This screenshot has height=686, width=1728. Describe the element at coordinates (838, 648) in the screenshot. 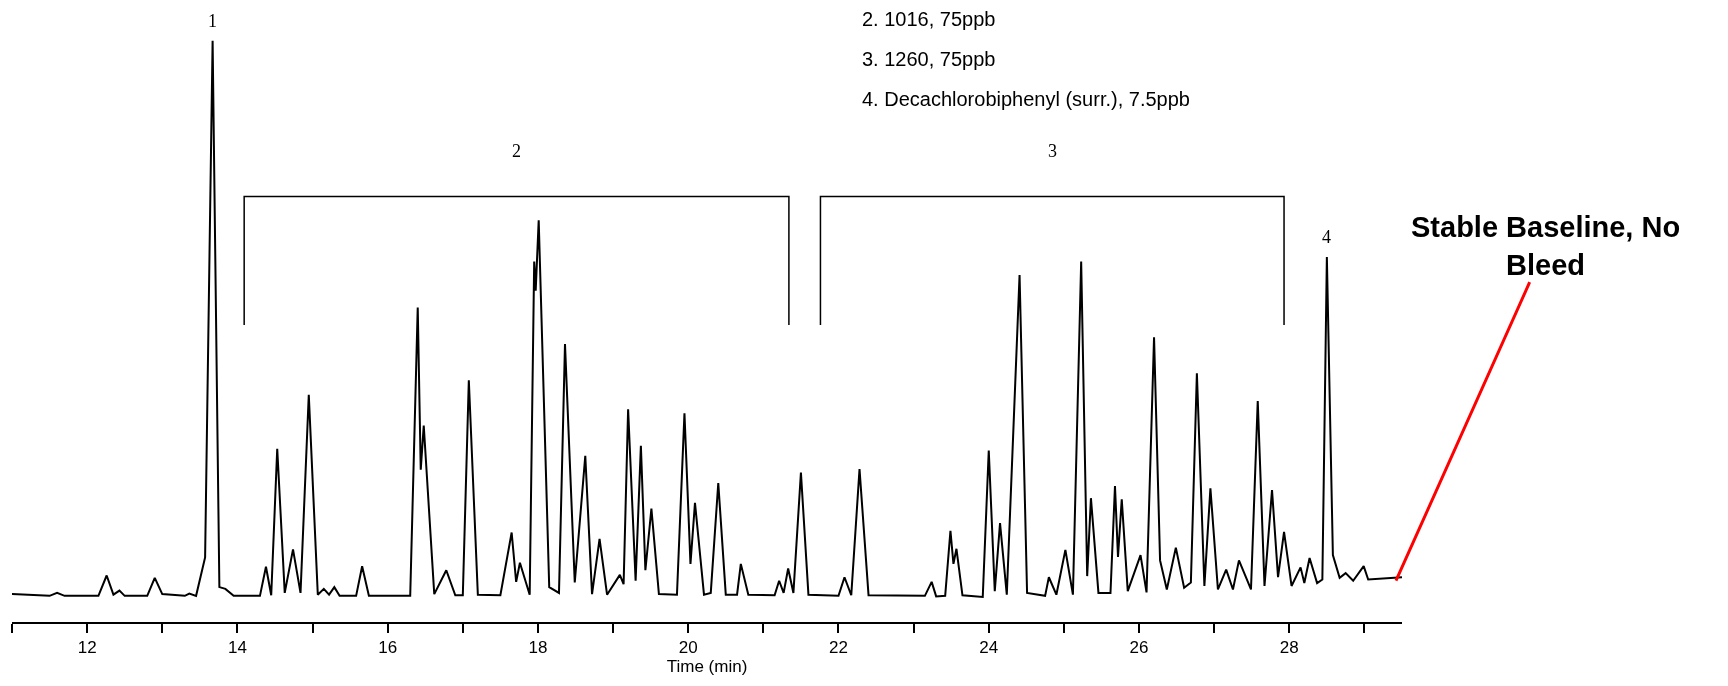

I see `x-tick-label: 22` at that location.